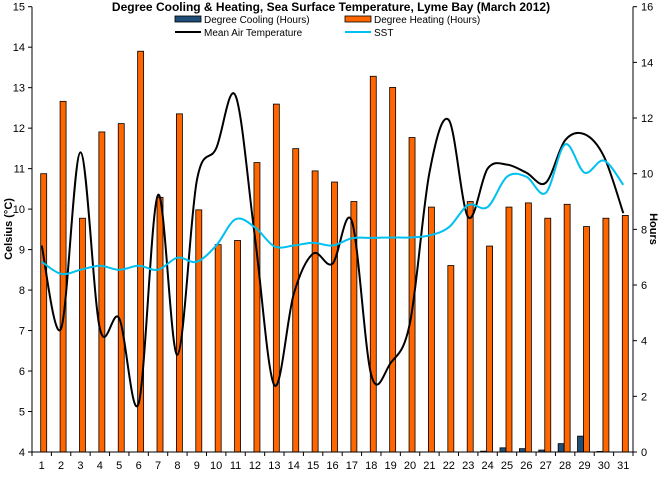 The image size is (660, 480). What do you see at coordinates (61, 466) in the screenshot?
I see `x-tick-label: 2` at bounding box center [61, 466].